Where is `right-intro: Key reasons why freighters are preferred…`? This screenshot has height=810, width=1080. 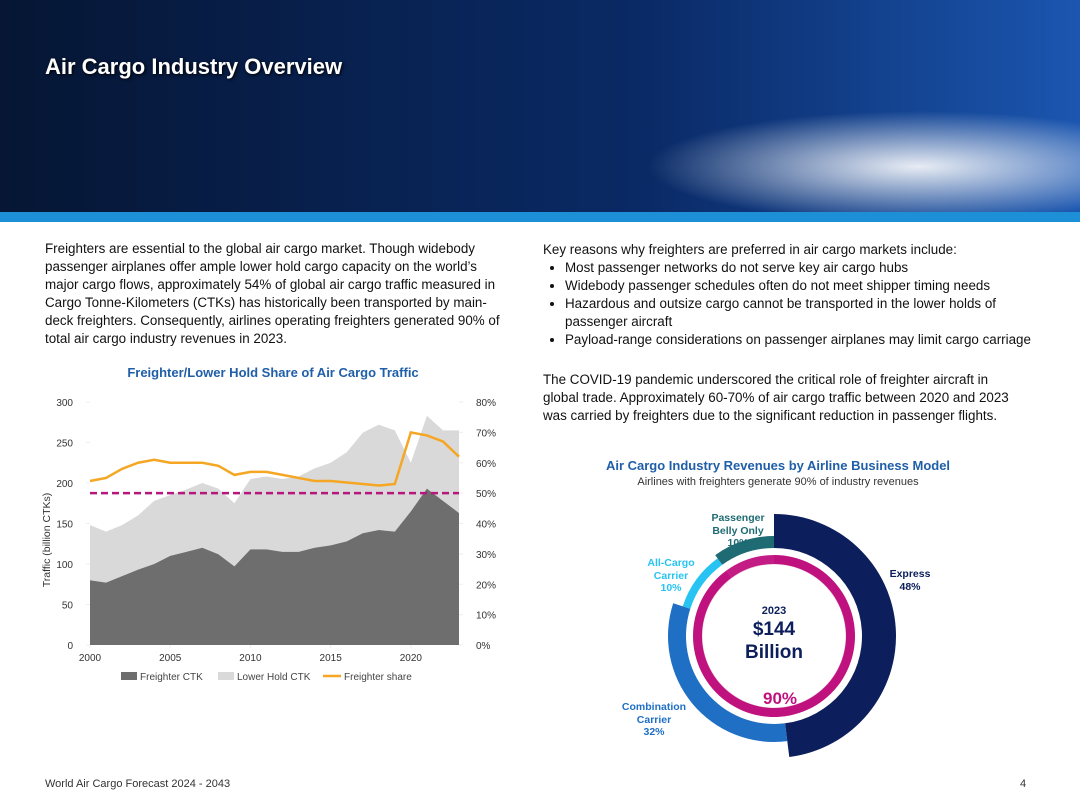 right-intro: Key reasons why freighters are preferred… is located at coordinates (750, 249).